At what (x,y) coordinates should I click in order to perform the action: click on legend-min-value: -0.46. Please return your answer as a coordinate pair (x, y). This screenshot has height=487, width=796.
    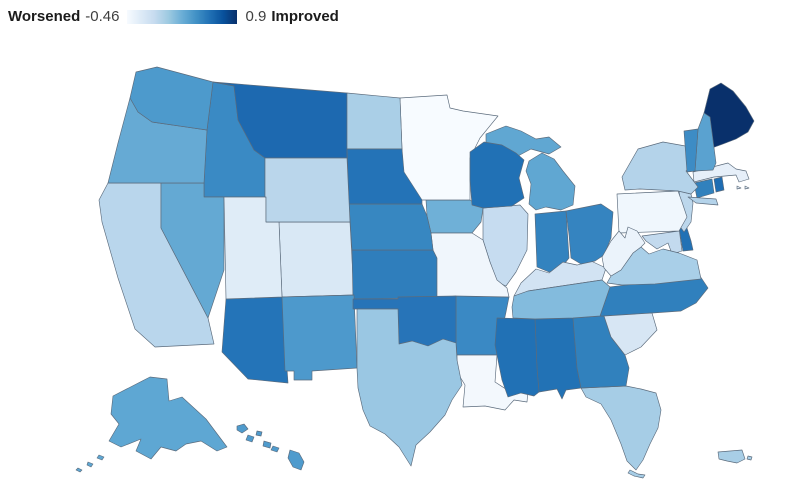
    Looking at the image, I should click on (102, 16).